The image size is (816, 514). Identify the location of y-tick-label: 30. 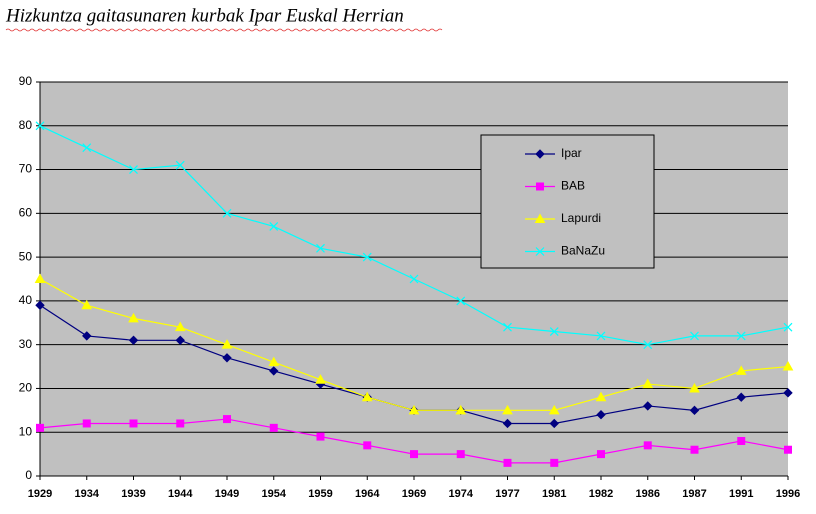
(26, 344).